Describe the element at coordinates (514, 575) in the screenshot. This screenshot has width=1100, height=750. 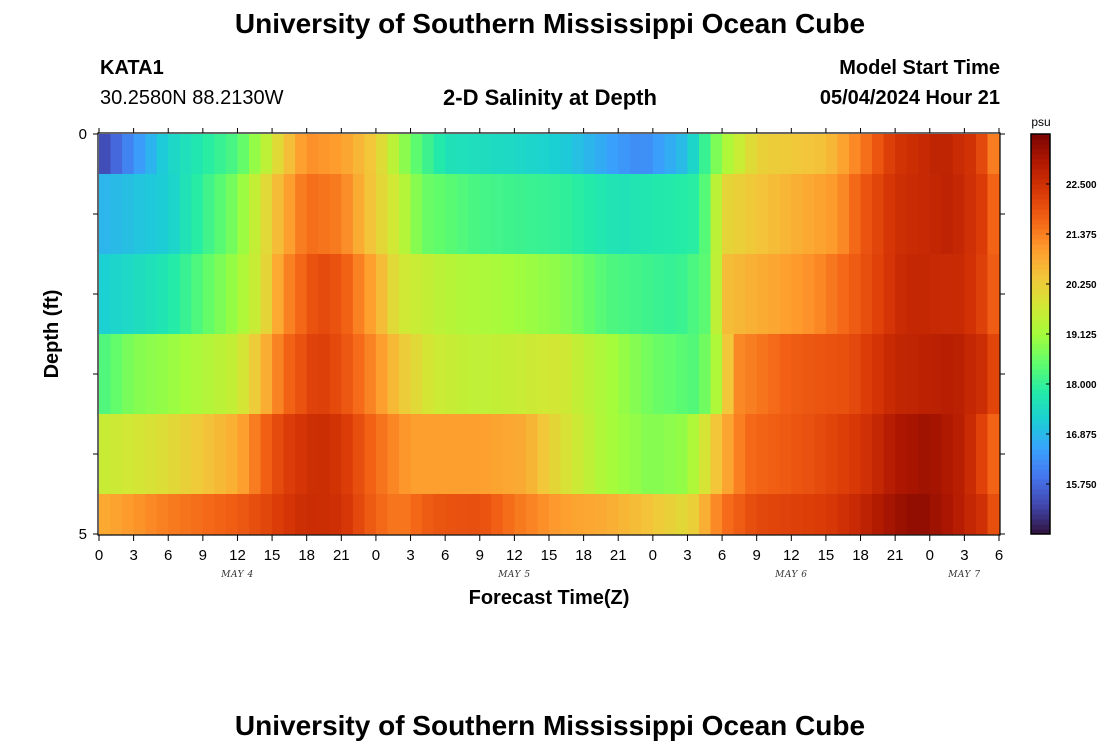
I see `x-axis-day-label: MAY 5` at that location.